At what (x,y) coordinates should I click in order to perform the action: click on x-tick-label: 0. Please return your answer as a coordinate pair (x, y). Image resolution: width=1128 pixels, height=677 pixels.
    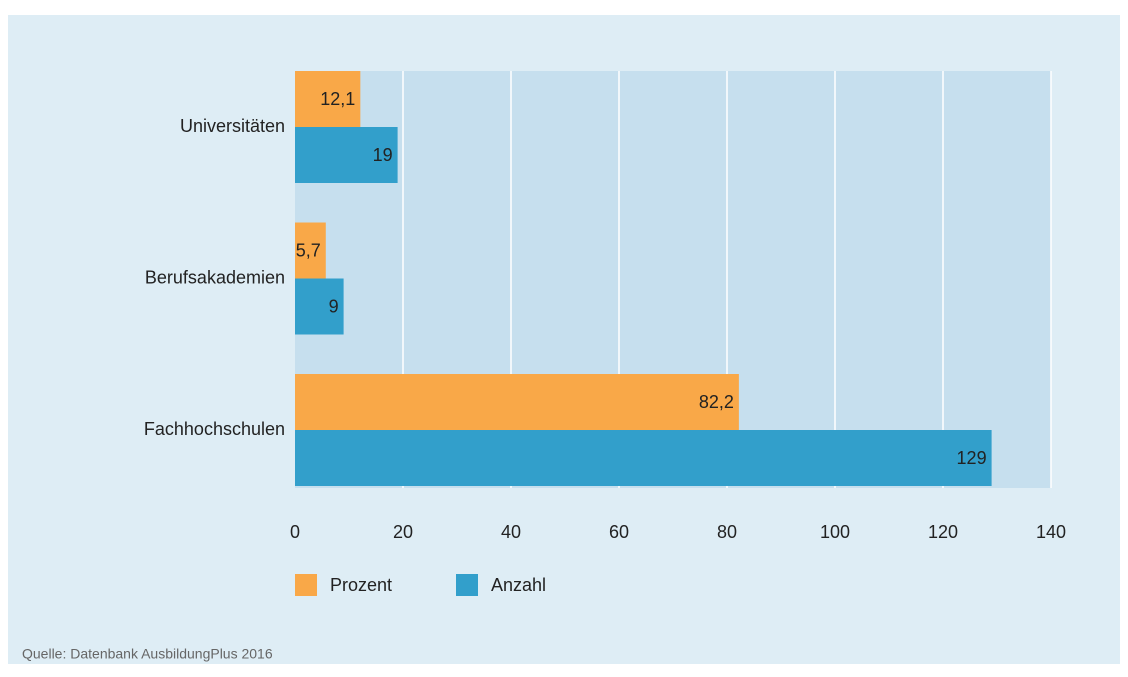
    Looking at the image, I should click on (295, 532).